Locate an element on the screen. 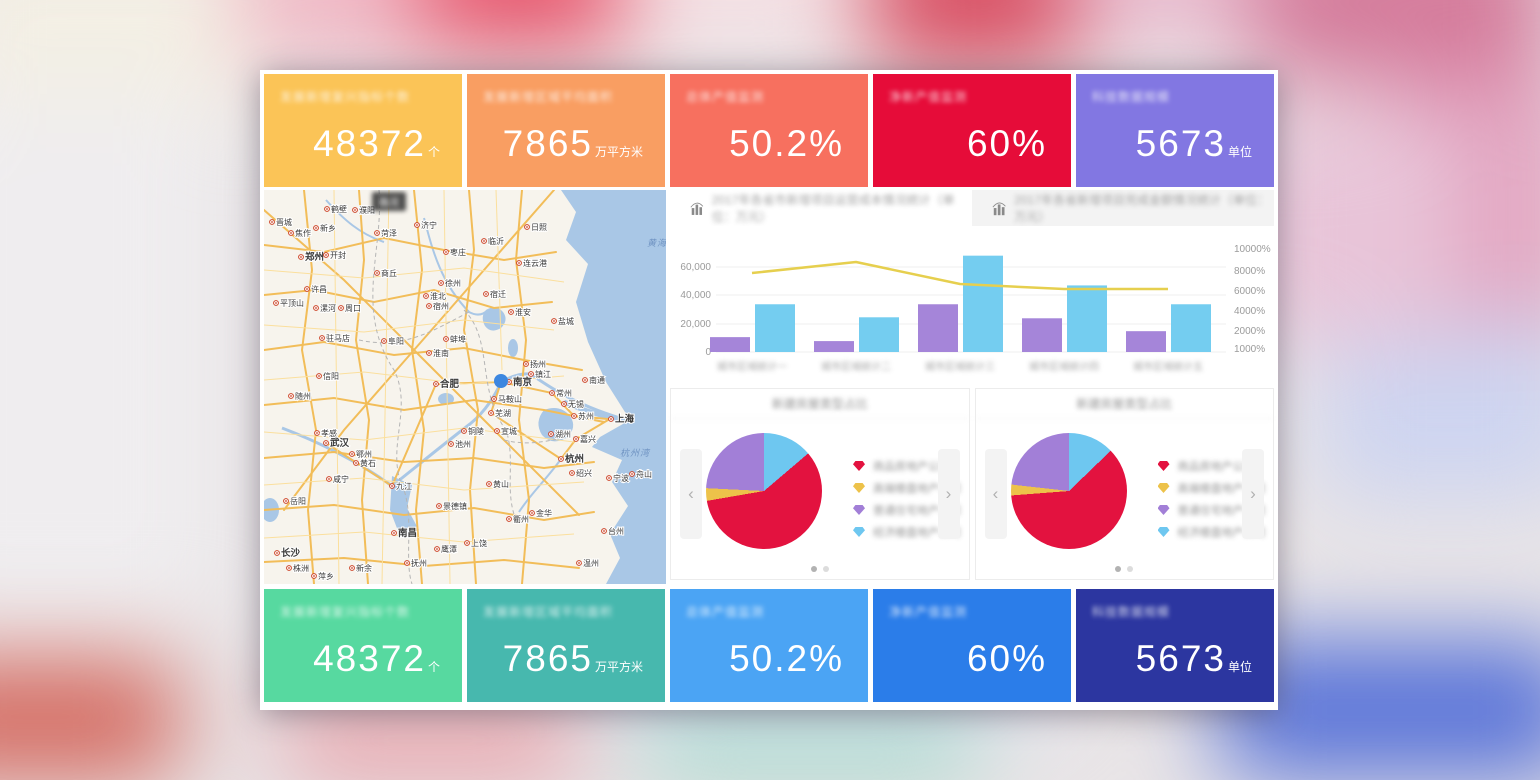 The image size is (1540, 780). right-axis-tick: 6000% is located at coordinates (1249, 291).